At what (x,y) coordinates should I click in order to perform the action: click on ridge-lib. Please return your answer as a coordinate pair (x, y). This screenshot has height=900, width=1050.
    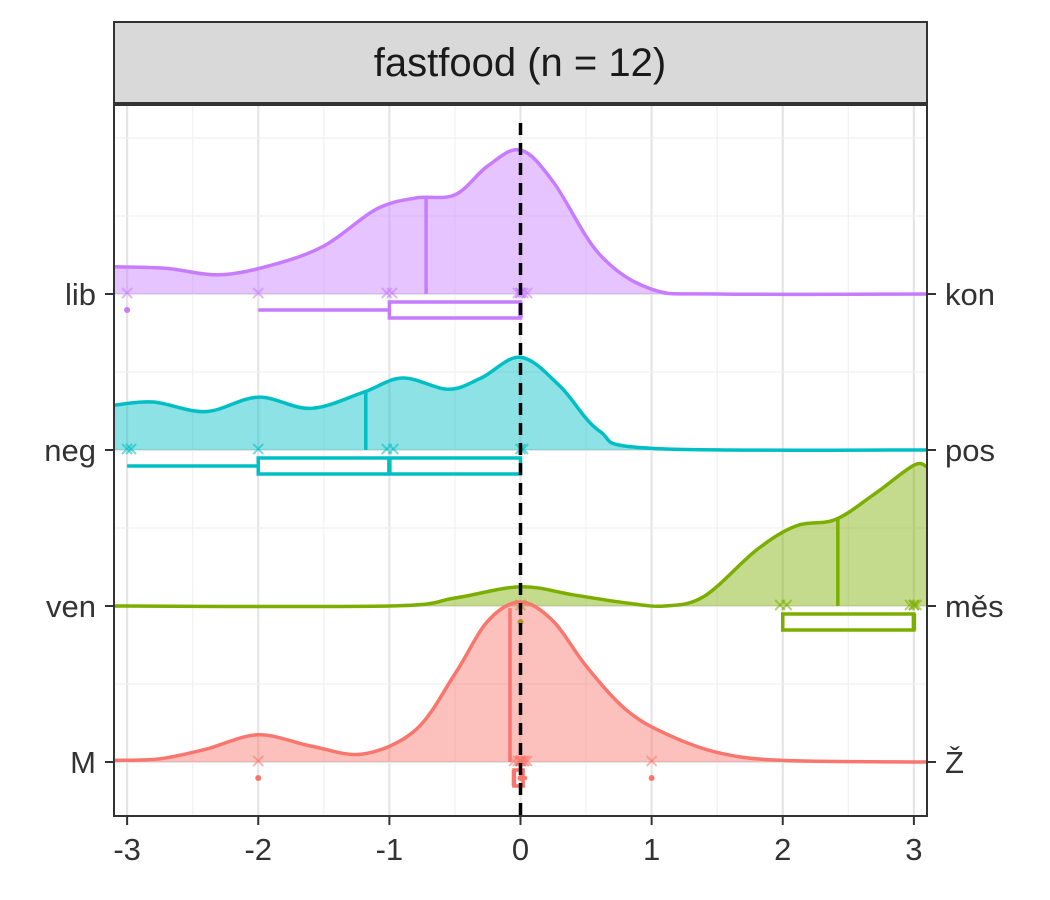
    Looking at the image, I should click on (520, 233).